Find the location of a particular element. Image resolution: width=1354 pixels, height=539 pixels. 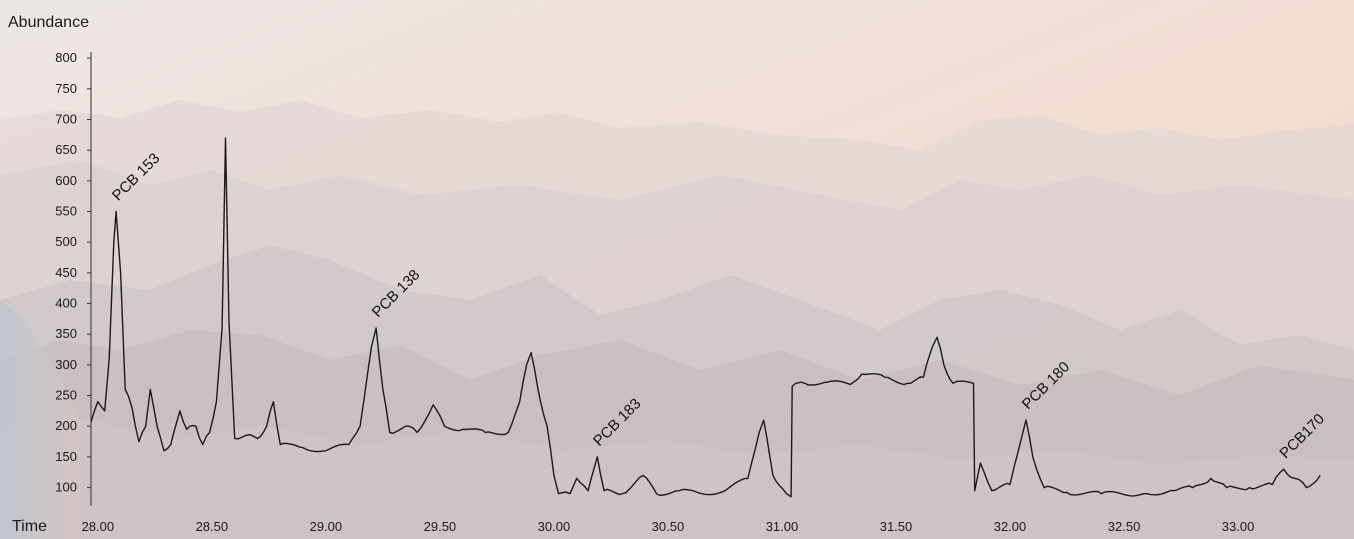

x-tick-label: 30.50 is located at coordinates (668, 526).